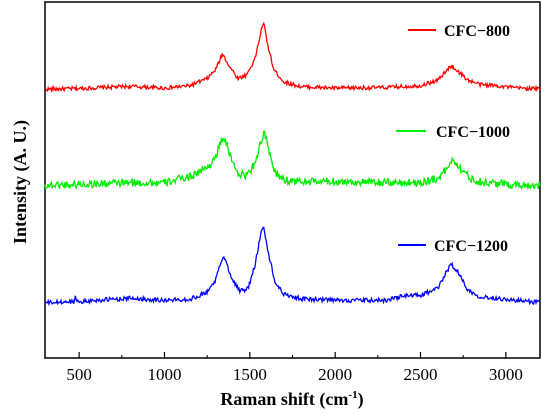  Describe the element at coordinates (506, 374) in the screenshot. I see `x-tick-label-6: 3000` at that location.